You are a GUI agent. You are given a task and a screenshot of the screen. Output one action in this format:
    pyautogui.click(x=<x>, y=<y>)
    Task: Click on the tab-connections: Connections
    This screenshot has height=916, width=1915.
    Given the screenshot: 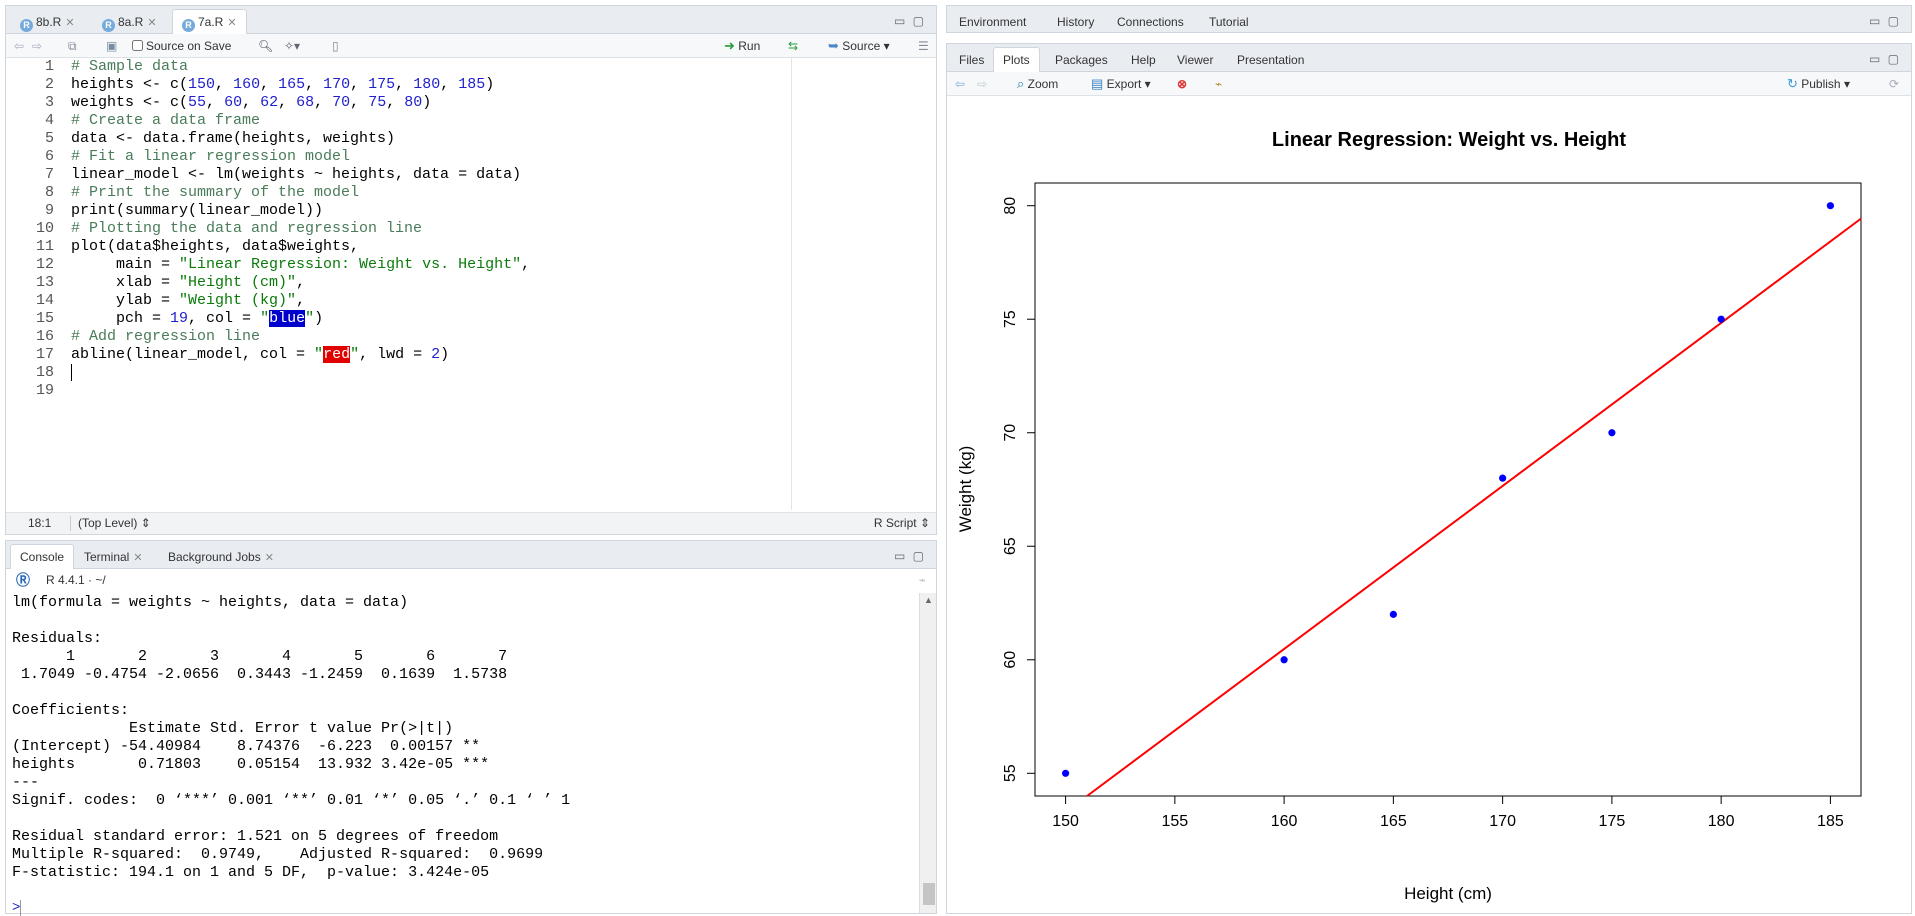 What is the action you would take?
    pyautogui.click(x=1150, y=22)
    